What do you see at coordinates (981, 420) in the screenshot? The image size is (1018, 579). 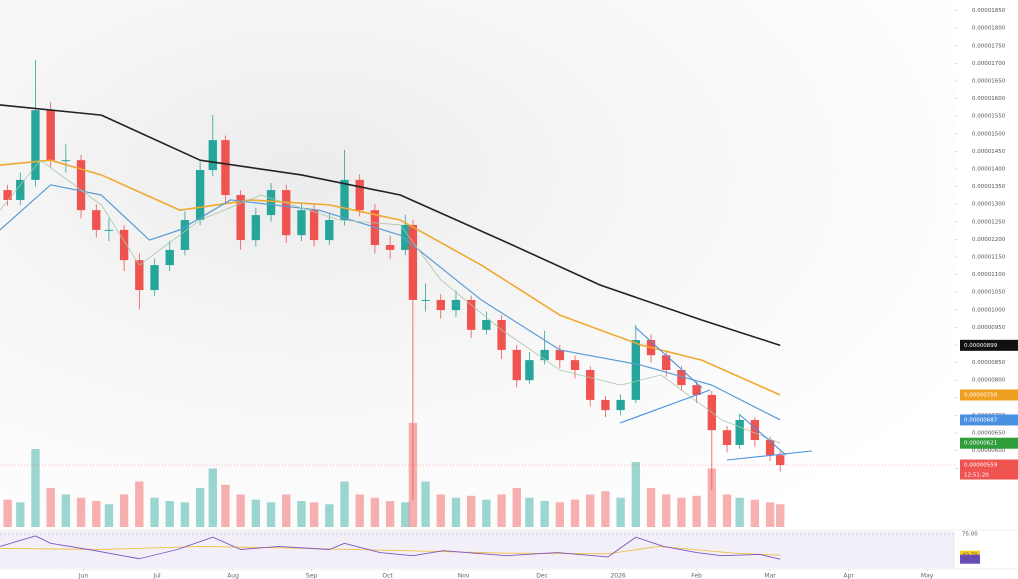 I see `ma-tag-label: 0.00000687` at bounding box center [981, 420].